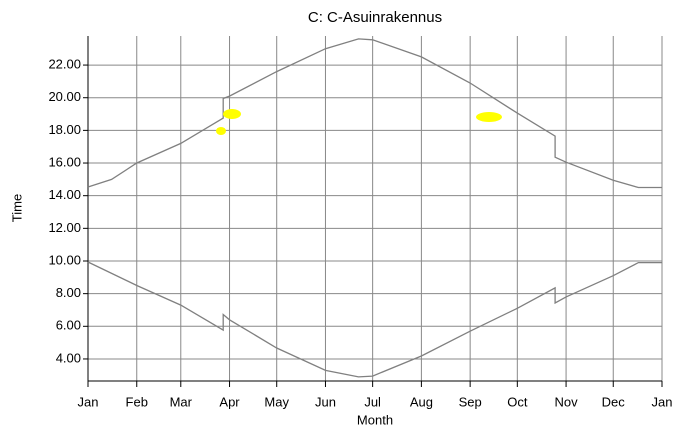  I want to click on y-tick-label: 16.00, so click(64, 161).